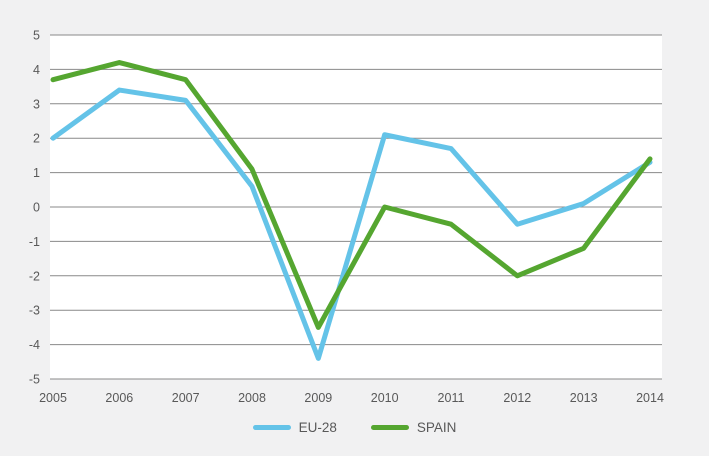 The height and width of the screenshot is (456, 709). Describe the element at coordinates (252, 398) in the screenshot. I see `x-axis-tick-label: 2008` at that location.